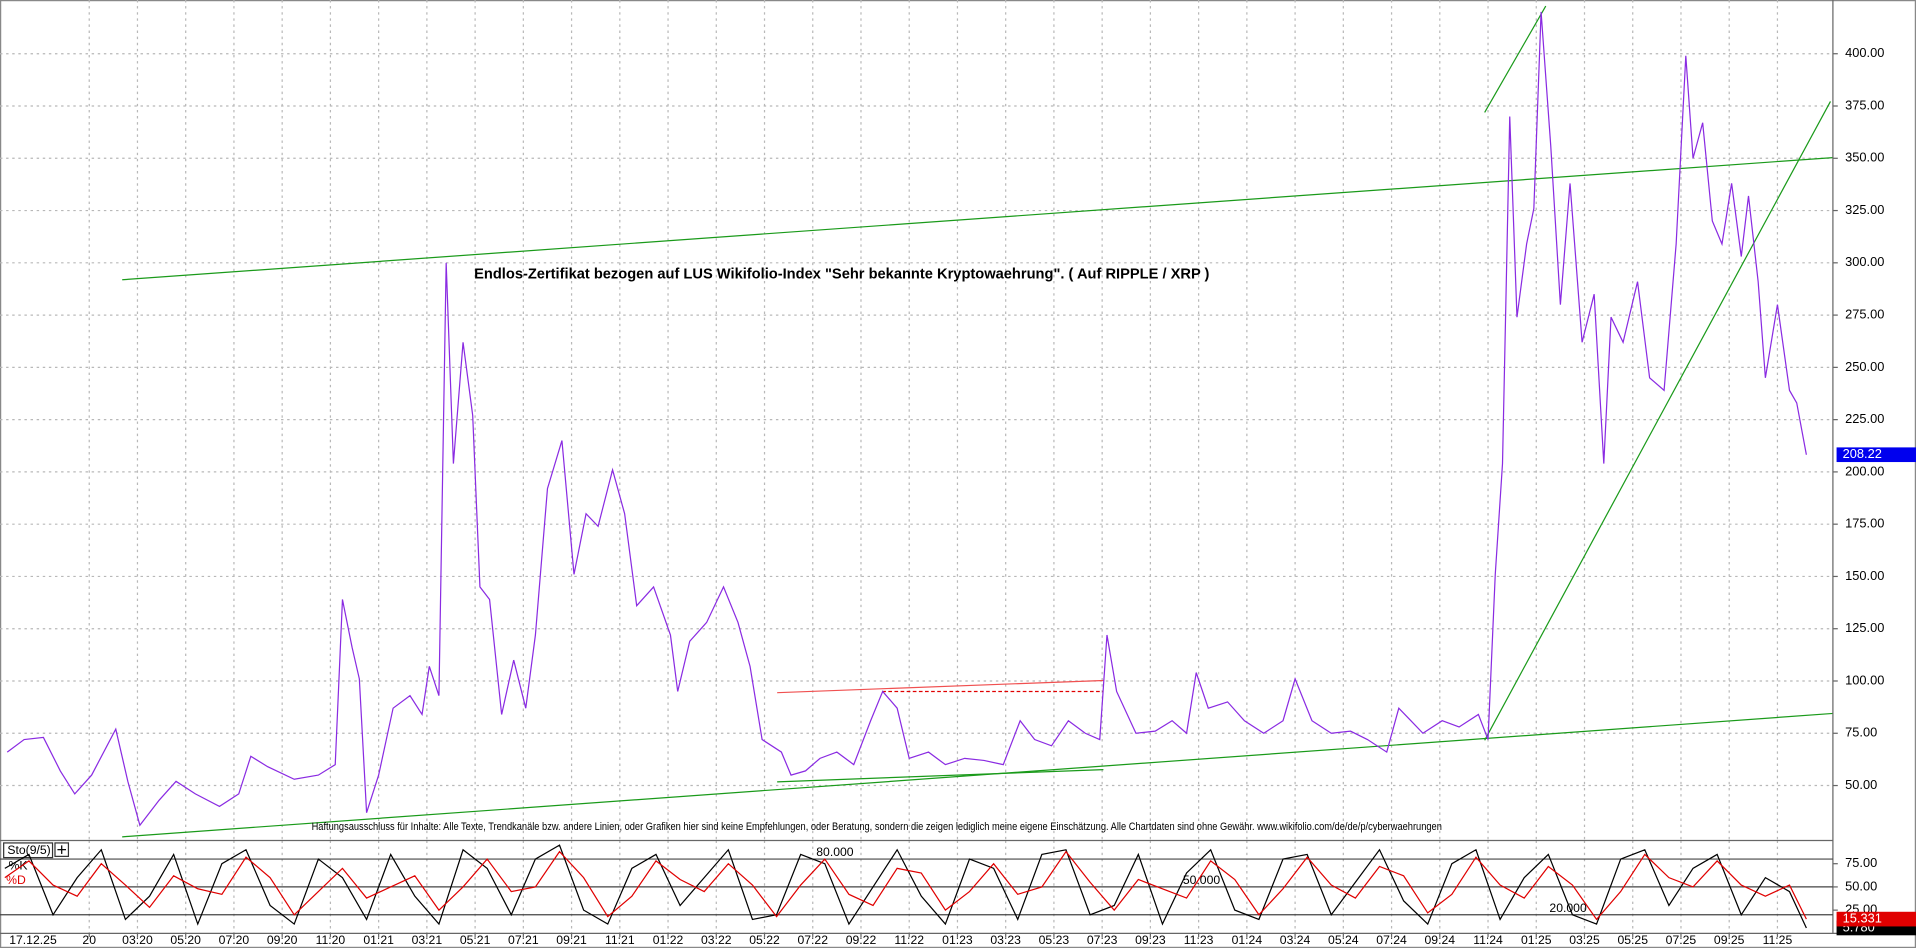  Describe the element at coordinates (18, 865) in the screenshot. I see `legend-entry: %K` at that location.